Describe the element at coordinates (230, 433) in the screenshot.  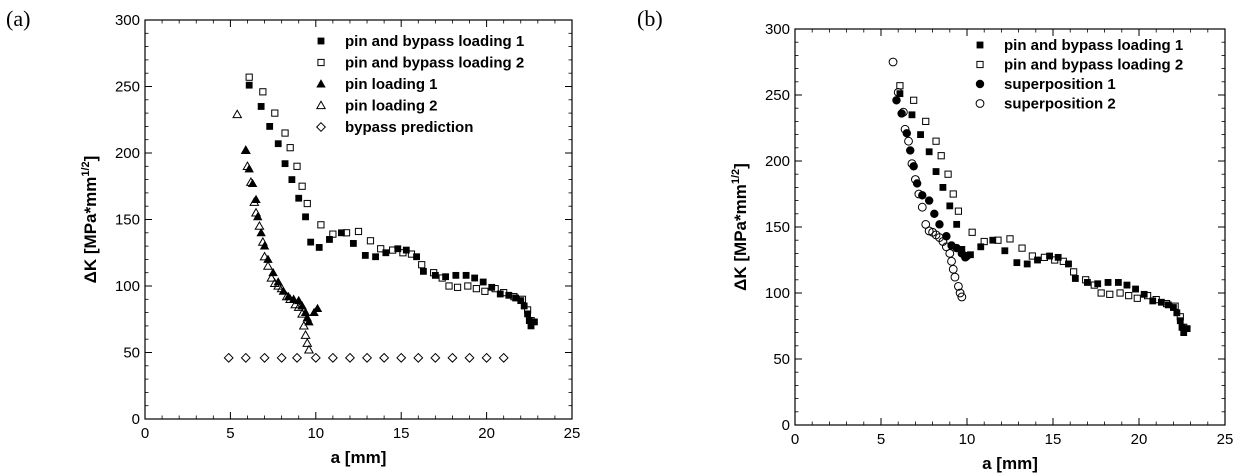
I see `chart-a-x-tick-label: 5` at that location.